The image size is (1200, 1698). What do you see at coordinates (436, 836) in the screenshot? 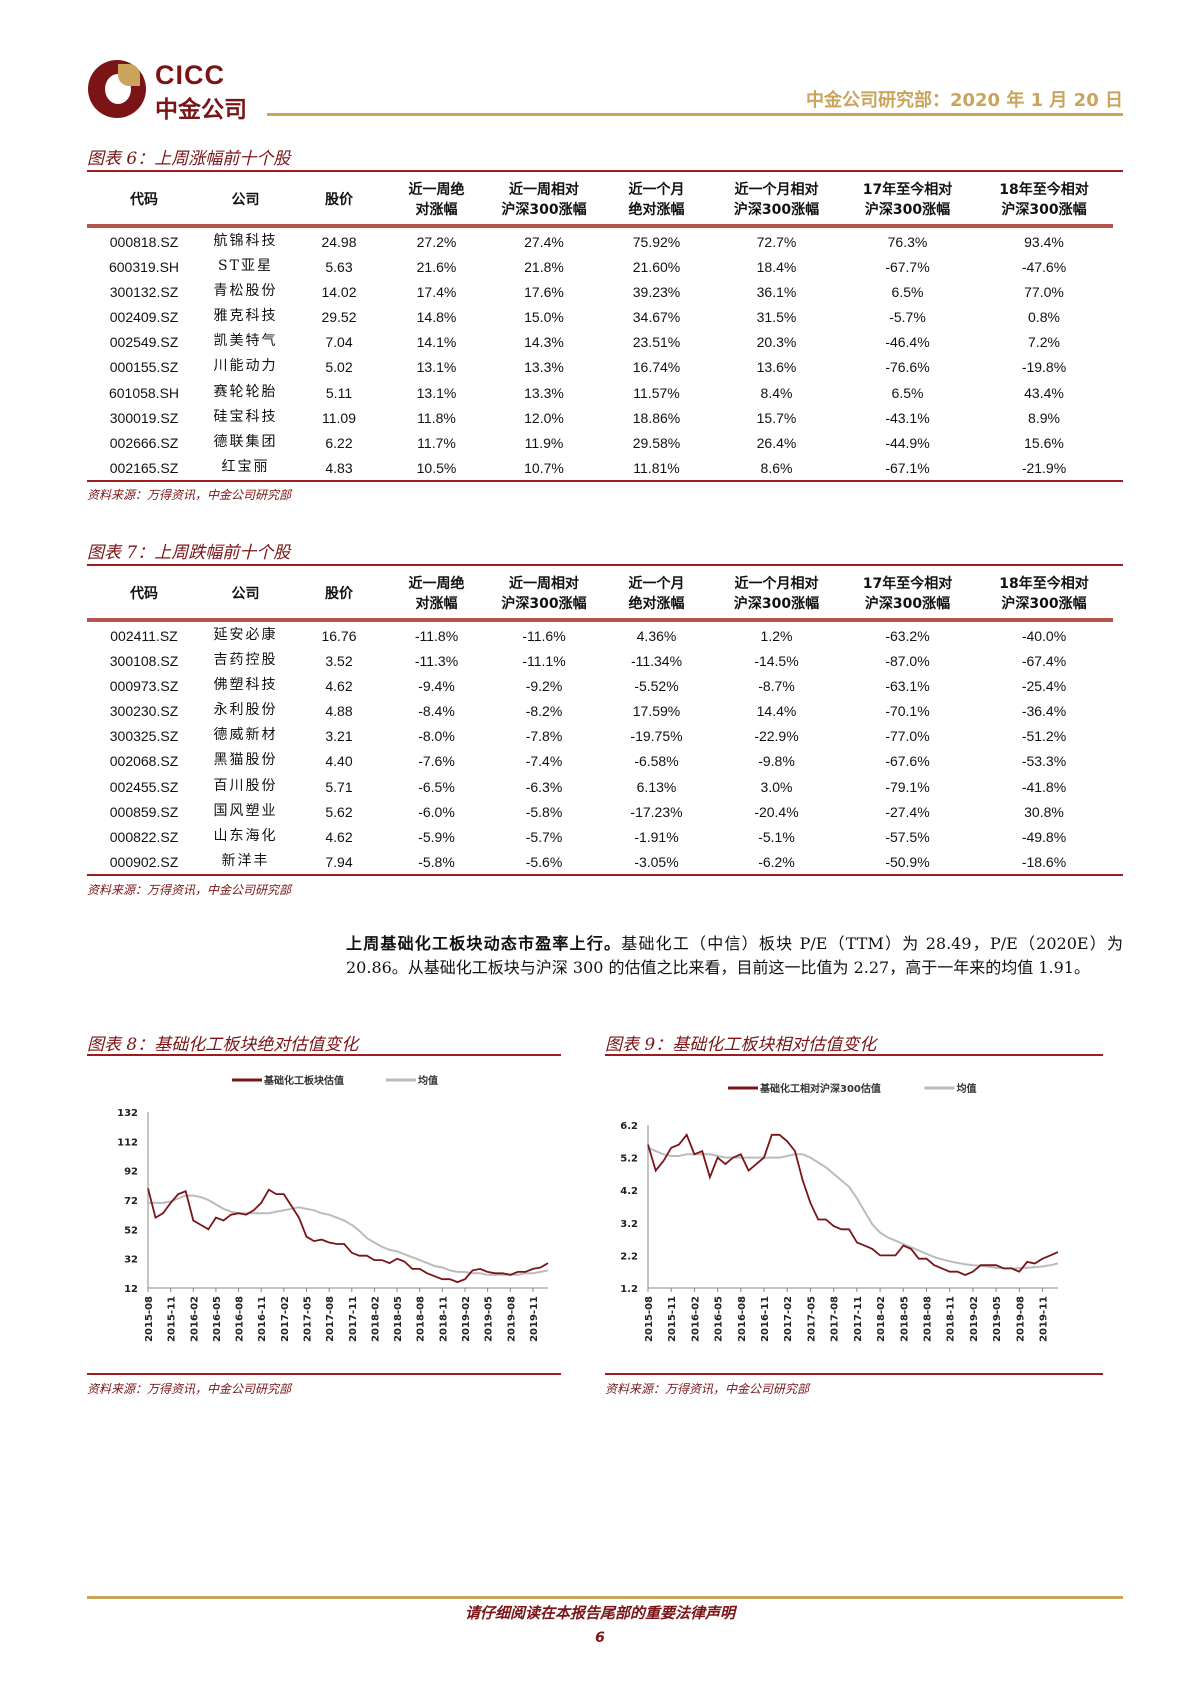
I see `week-abs-change: -5.9%` at bounding box center [436, 836].